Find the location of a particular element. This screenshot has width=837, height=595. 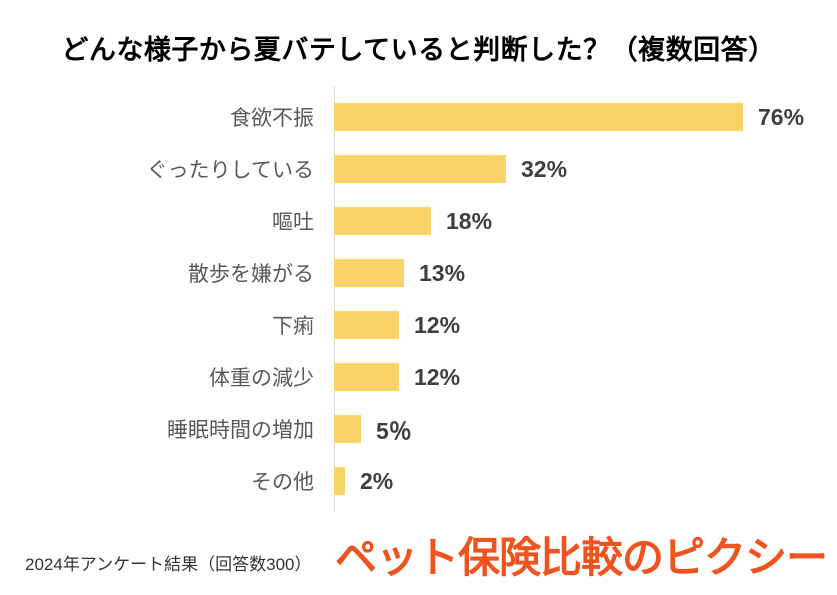

bar-row: 下痢 12% is located at coordinates (419, 325).